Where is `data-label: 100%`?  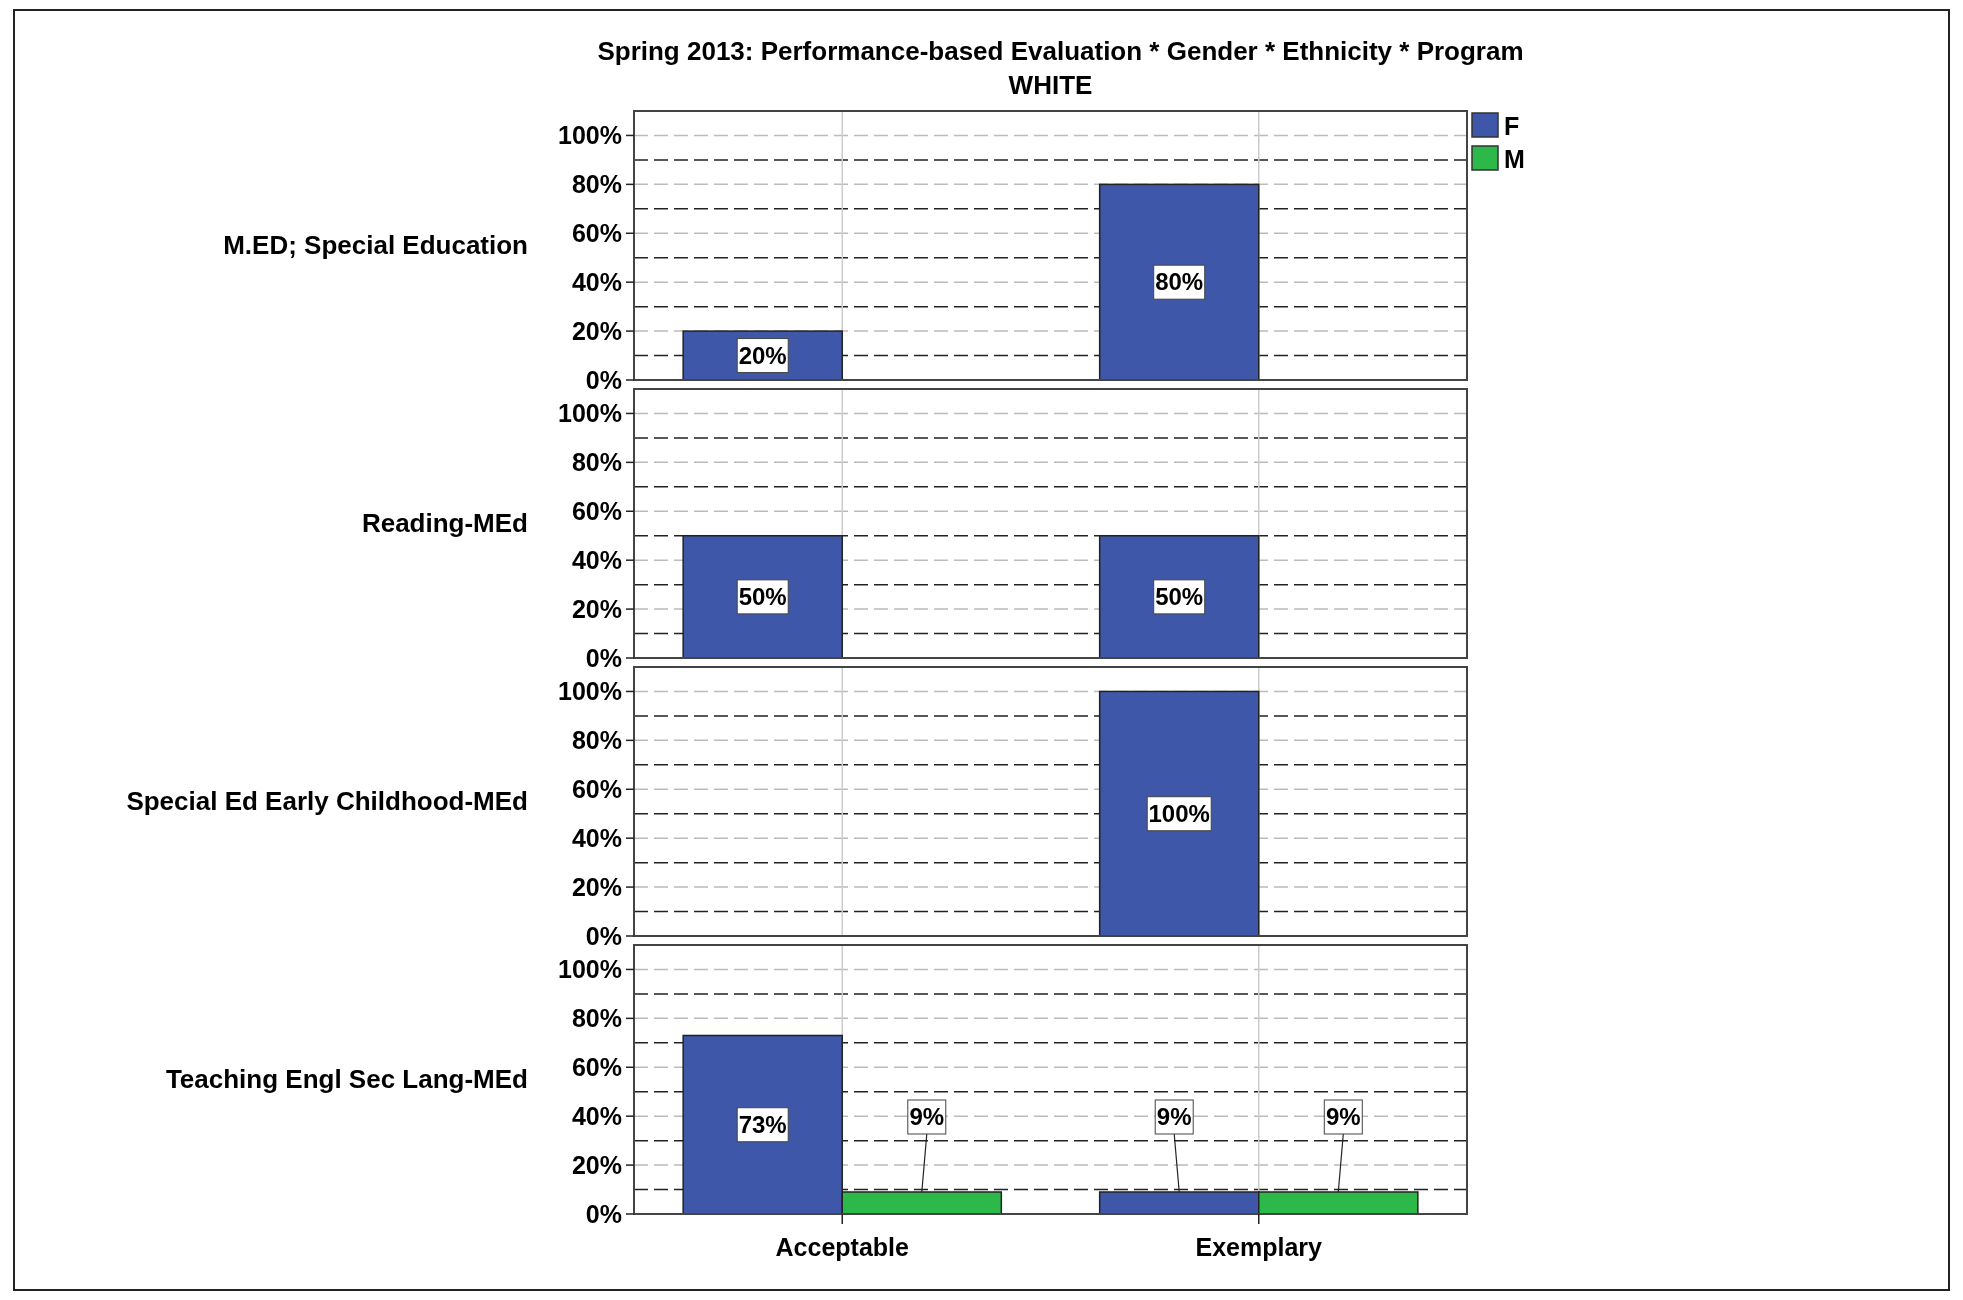
data-label: 100% is located at coordinates (1179, 813).